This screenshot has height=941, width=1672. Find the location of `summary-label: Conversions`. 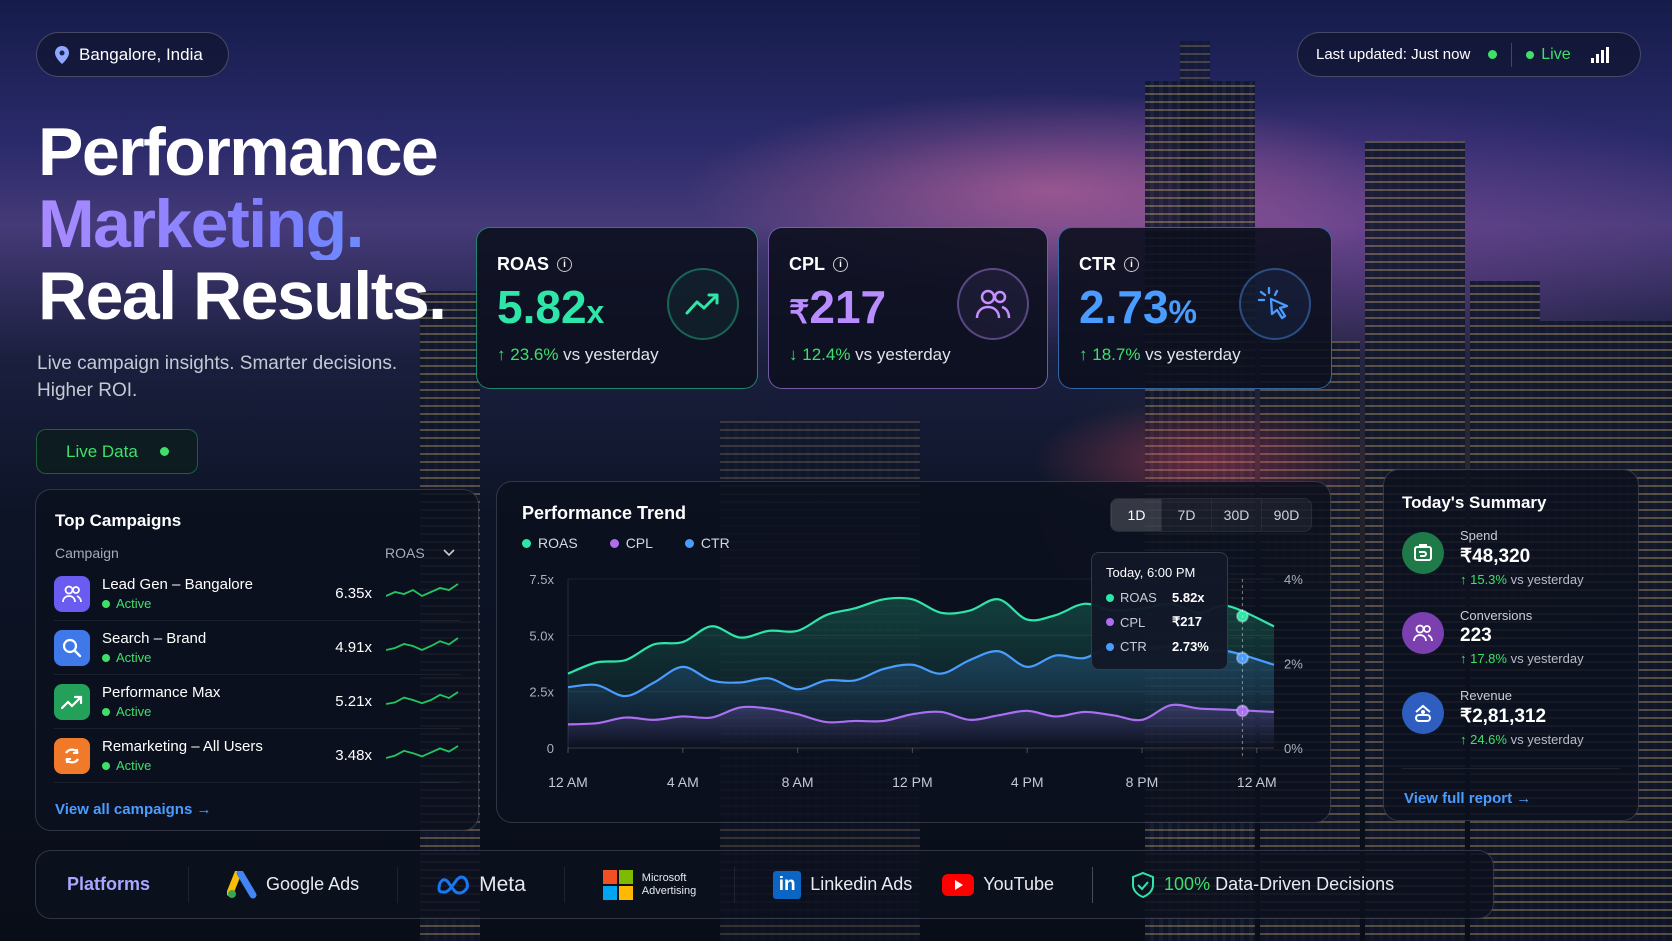

summary-label: Conversions is located at coordinates (1496, 615).